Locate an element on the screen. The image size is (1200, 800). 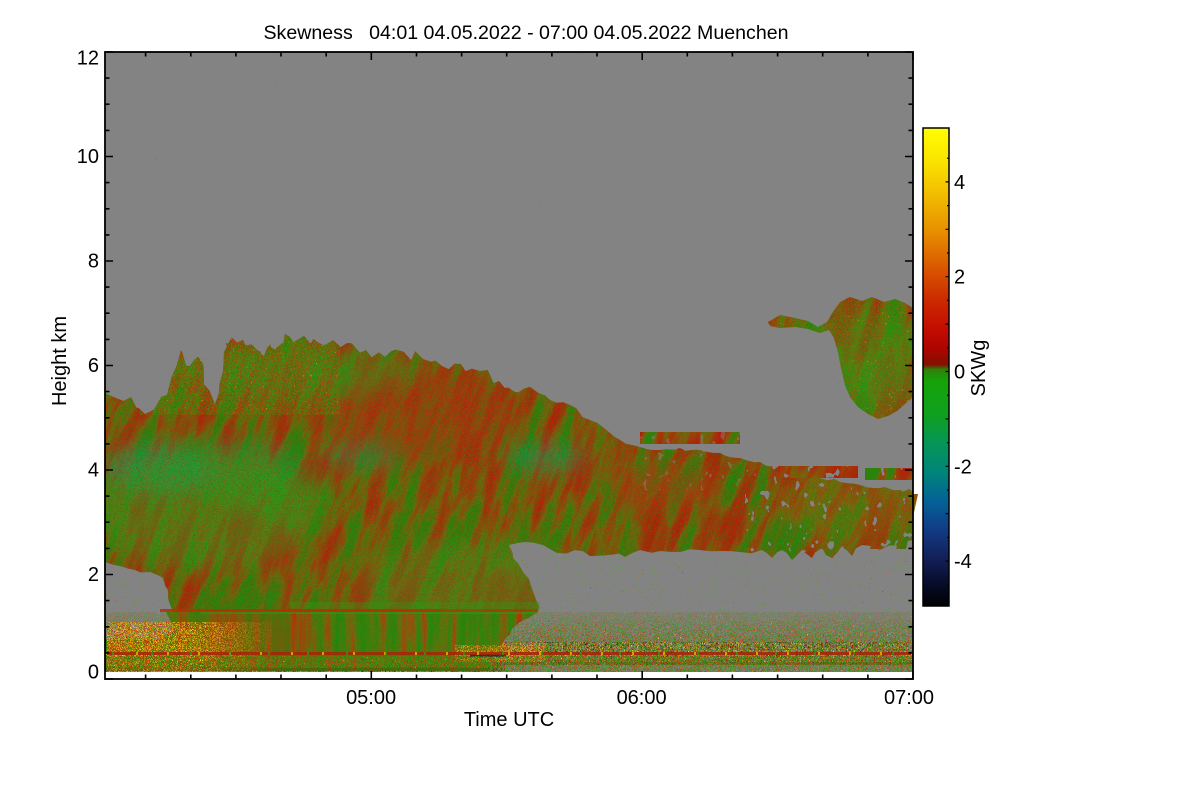
svg-text: 6 is located at coordinates (93, 366).